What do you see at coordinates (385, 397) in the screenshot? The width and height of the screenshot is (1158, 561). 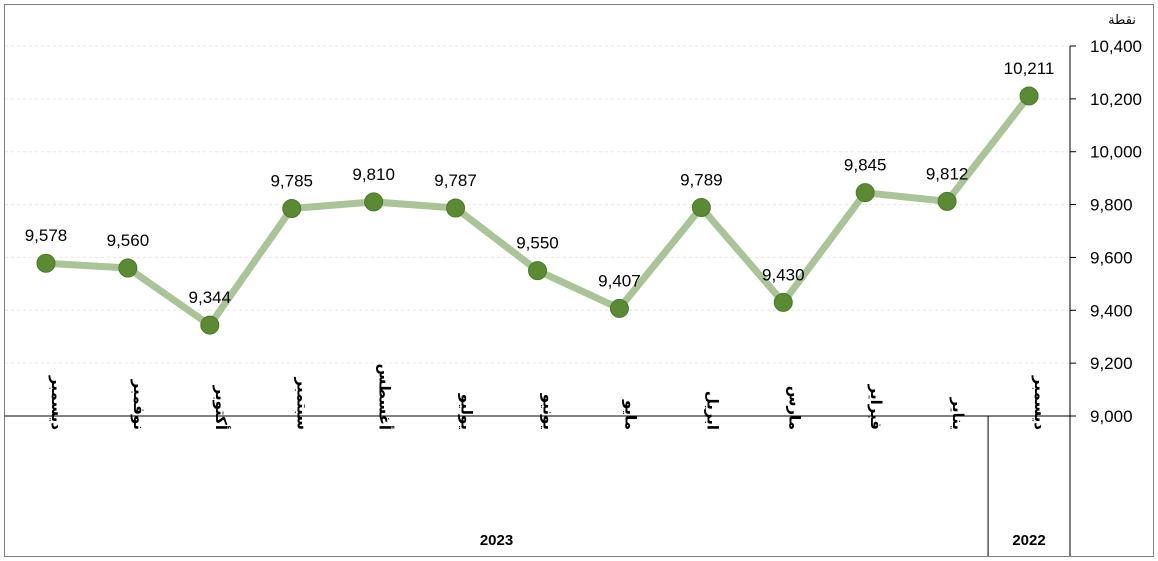 I see `month-label: أغسطس` at bounding box center [385, 397].